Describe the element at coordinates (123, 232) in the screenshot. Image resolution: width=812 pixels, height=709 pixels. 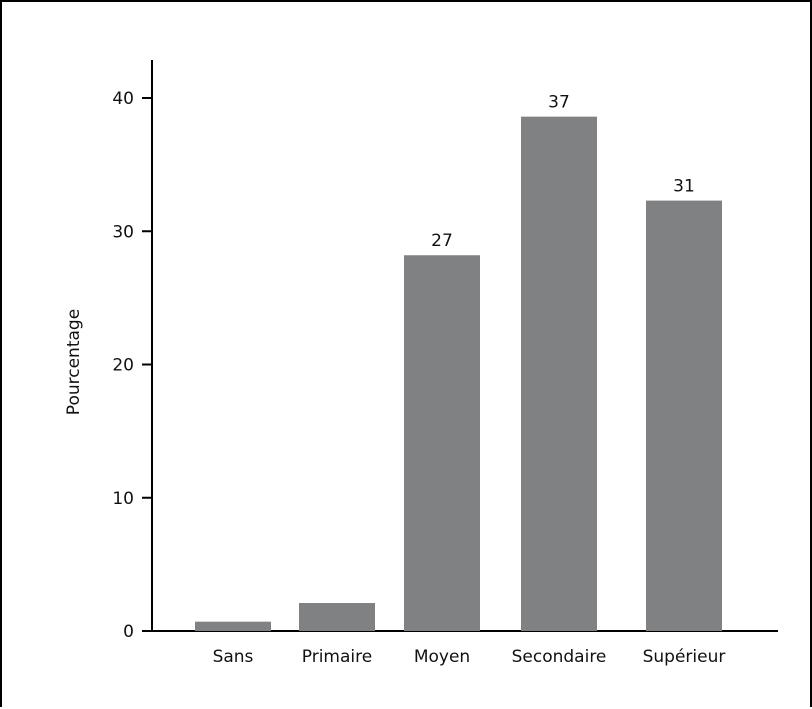
I see `y-tick-label: 30` at that location.